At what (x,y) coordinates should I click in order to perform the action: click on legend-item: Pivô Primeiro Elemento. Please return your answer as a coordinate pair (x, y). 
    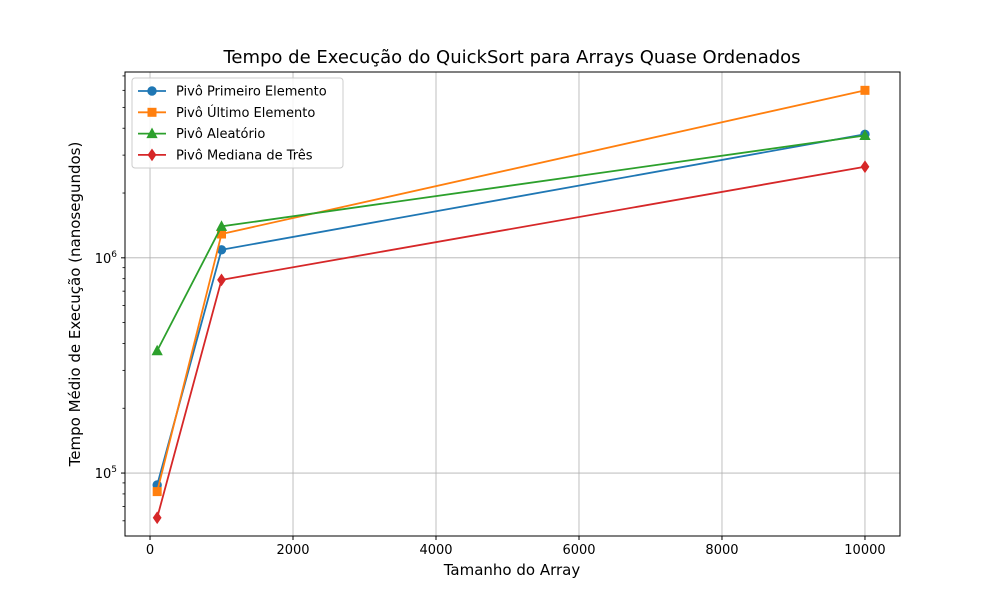
    Looking at the image, I should click on (232, 92).